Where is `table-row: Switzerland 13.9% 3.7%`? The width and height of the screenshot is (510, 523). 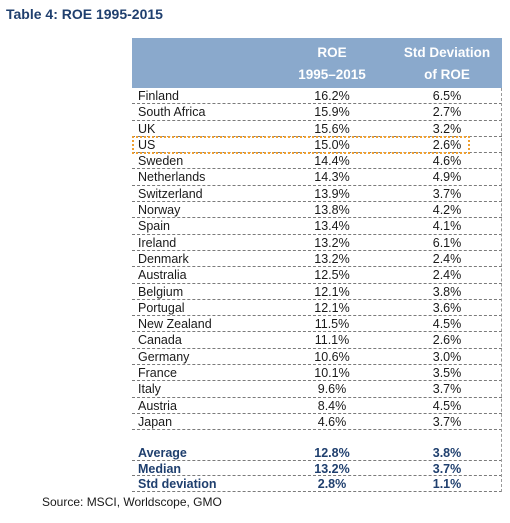
table-row: Switzerland 13.9% 3.7% is located at coordinates (317, 194).